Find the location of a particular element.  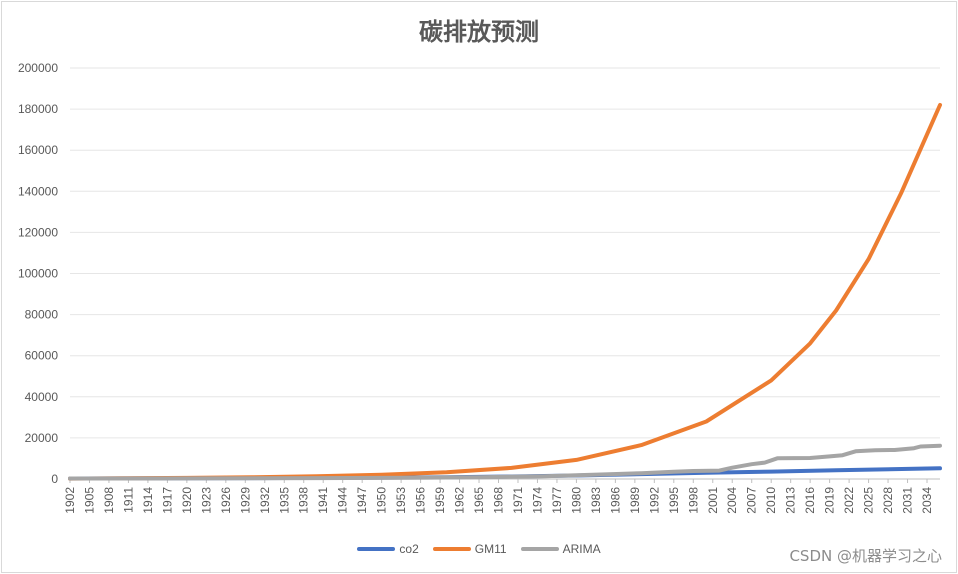

x-tick-label: 1914 is located at coordinates (148, 500).